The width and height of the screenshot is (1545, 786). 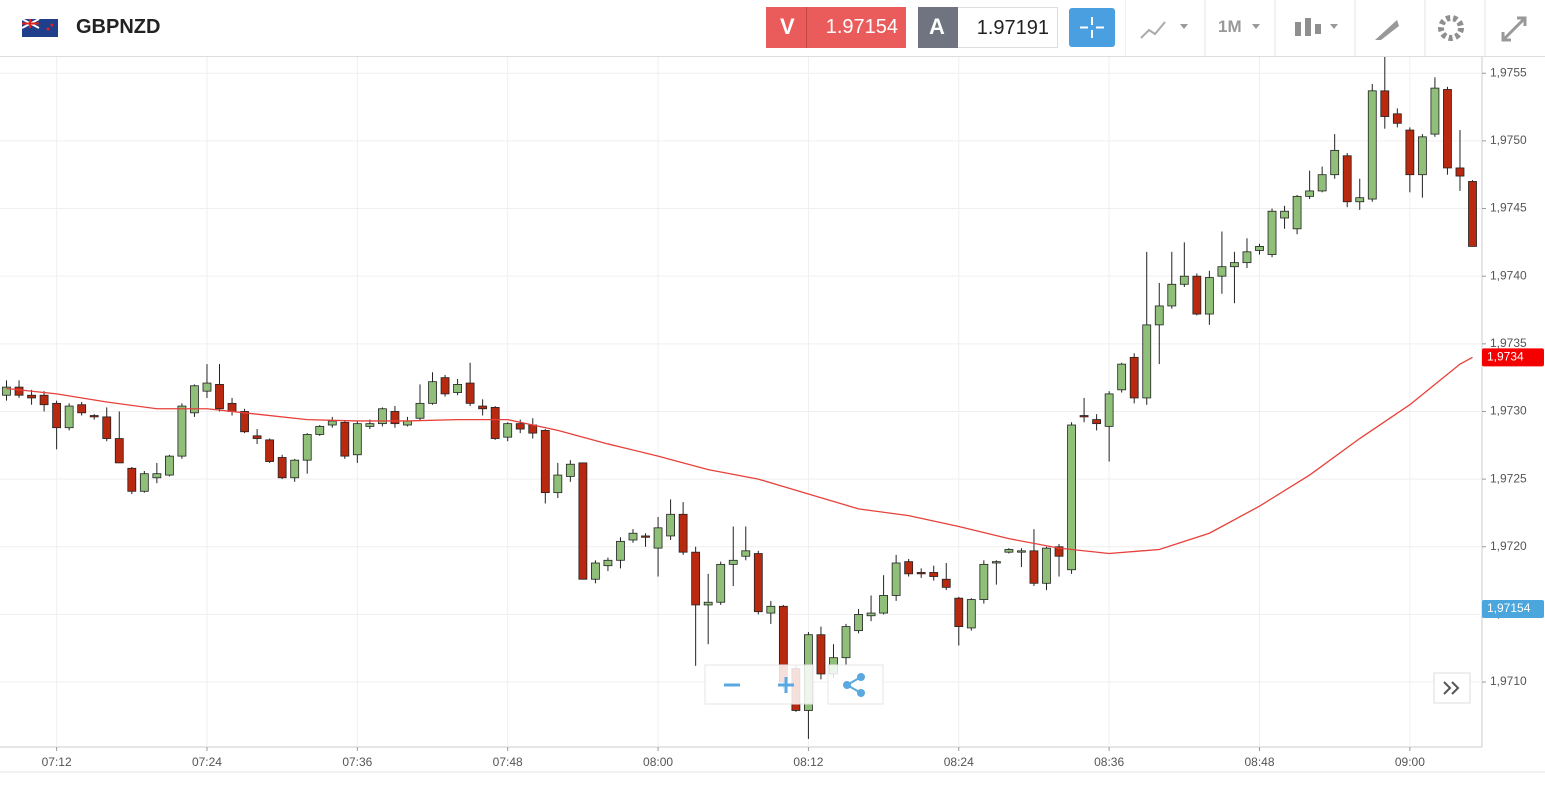 I want to click on share-box, so click(x=855, y=684).